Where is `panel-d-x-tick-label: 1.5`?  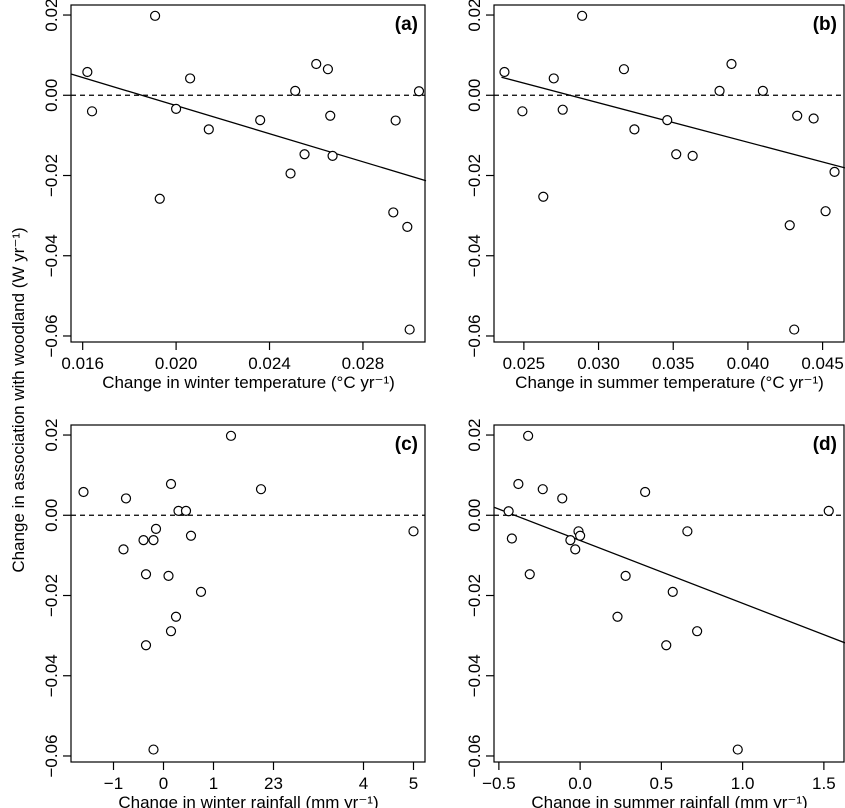
panel-d-x-tick-label: 1.5 is located at coordinates (824, 783).